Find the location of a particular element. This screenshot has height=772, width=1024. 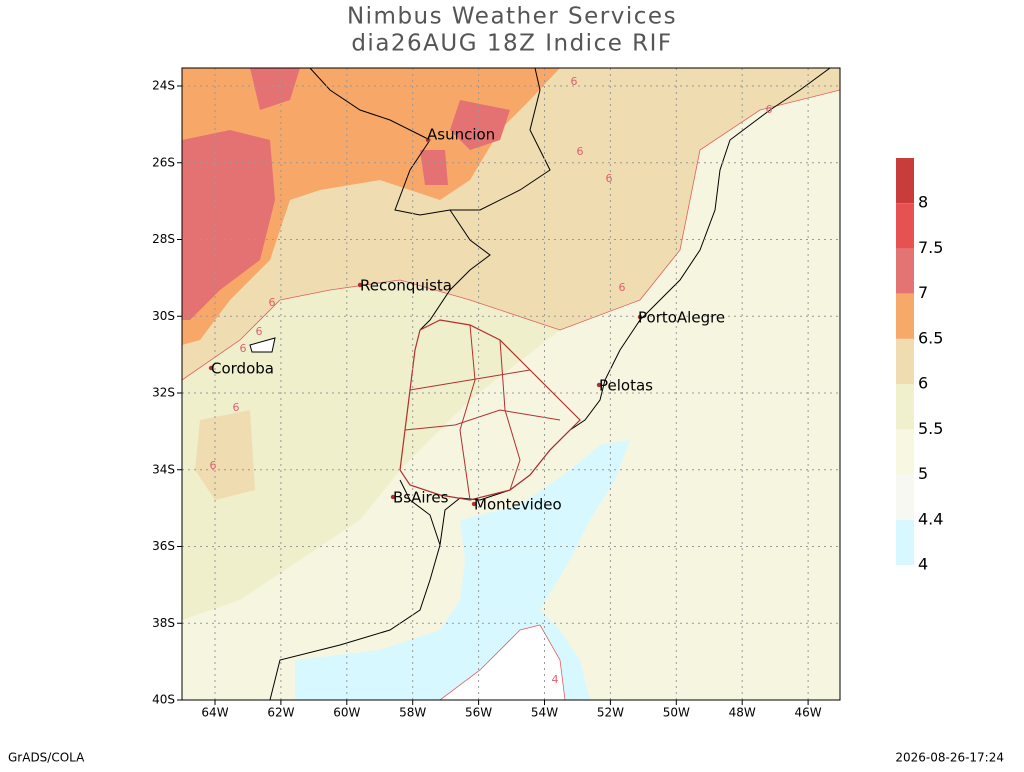

lat-tick-label: 26S is located at coordinates (163, 162).